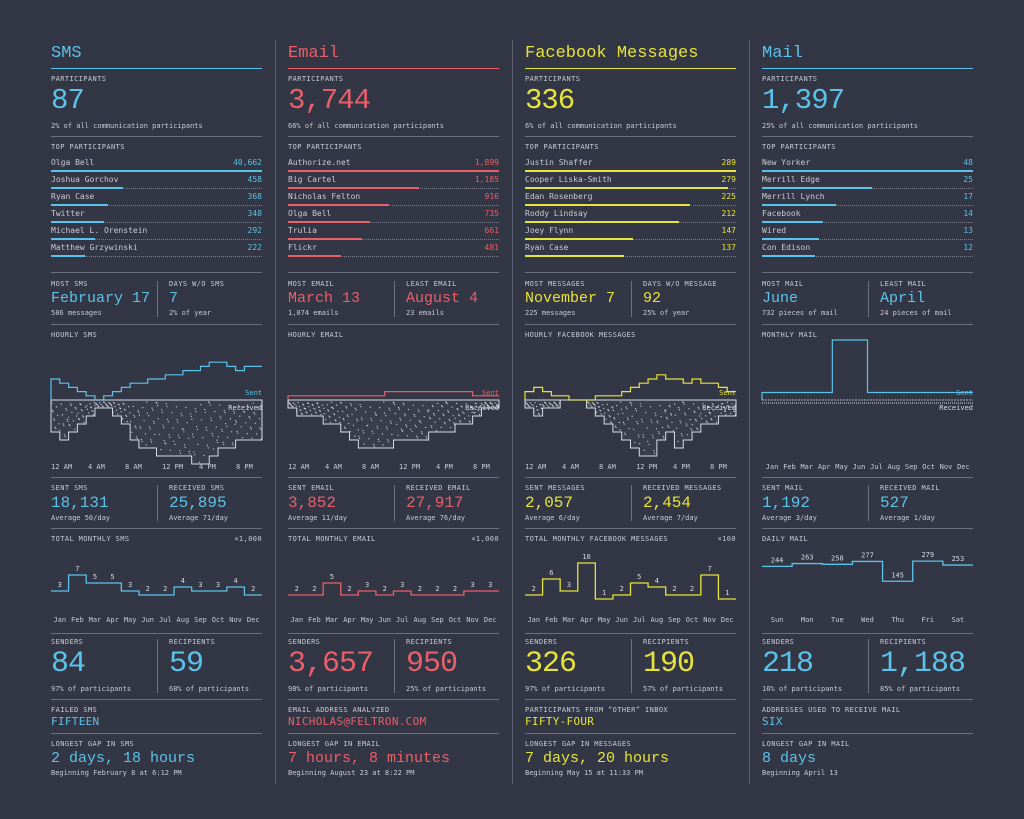  What do you see at coordinates (68, 213) in the screenshot?
I see `participant-name: Twitter` at bounding box center [68, 213].